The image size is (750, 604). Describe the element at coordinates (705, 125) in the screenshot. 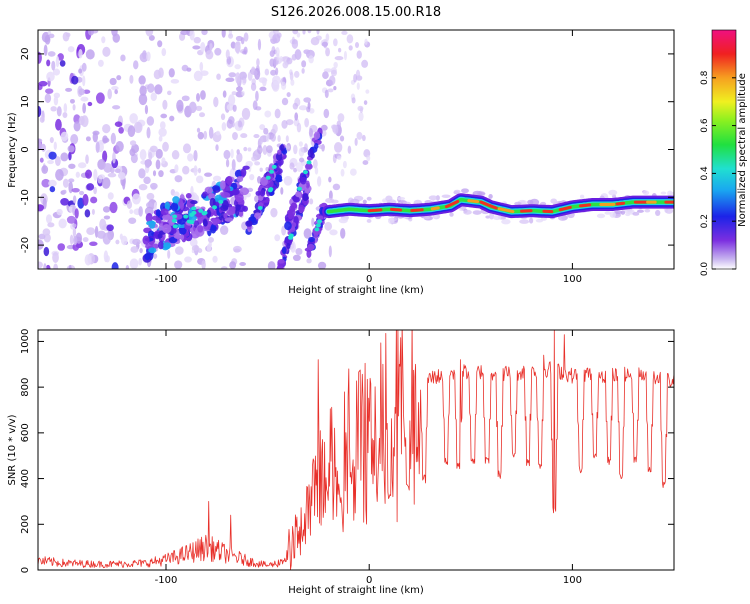

I see `colorbar-tick-label: 0.6` at that location.